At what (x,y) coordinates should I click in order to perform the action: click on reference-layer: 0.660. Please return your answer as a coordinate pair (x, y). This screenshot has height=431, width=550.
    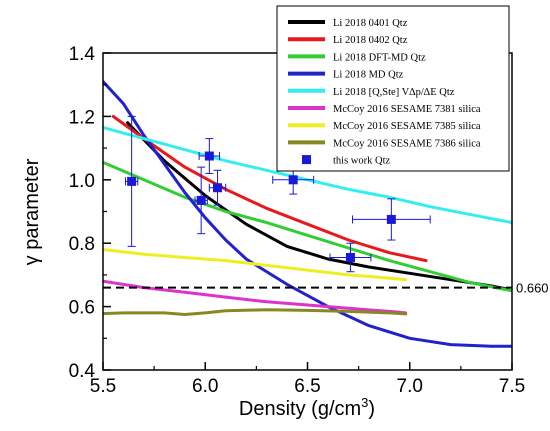
    Looking at the image, I should click on (326, 288).